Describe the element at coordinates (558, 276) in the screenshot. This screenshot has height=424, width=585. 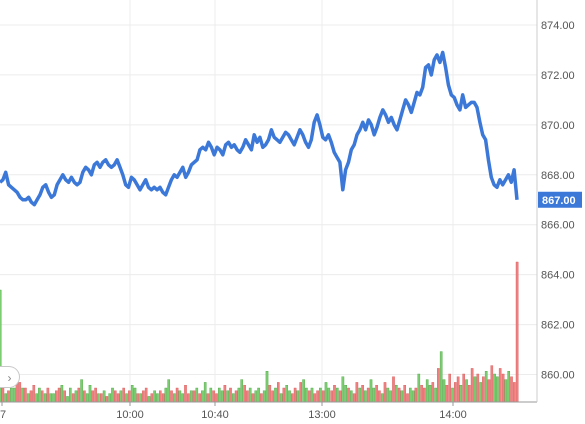
I see `y-tick-label: 864.00` at that location.